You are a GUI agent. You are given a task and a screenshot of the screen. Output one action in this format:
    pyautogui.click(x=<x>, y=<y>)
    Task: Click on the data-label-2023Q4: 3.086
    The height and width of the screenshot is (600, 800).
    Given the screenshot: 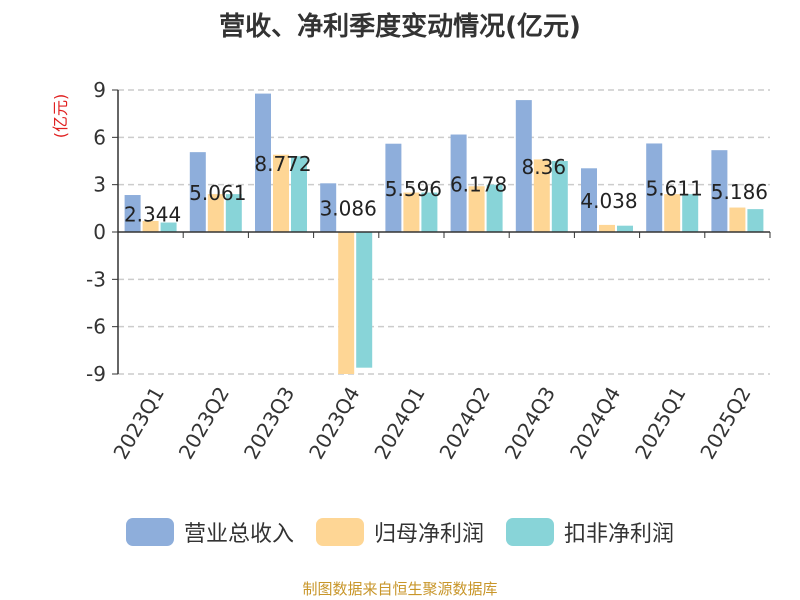 What is the action you would take?
    pyautogui.click(x=348, y=209)
    